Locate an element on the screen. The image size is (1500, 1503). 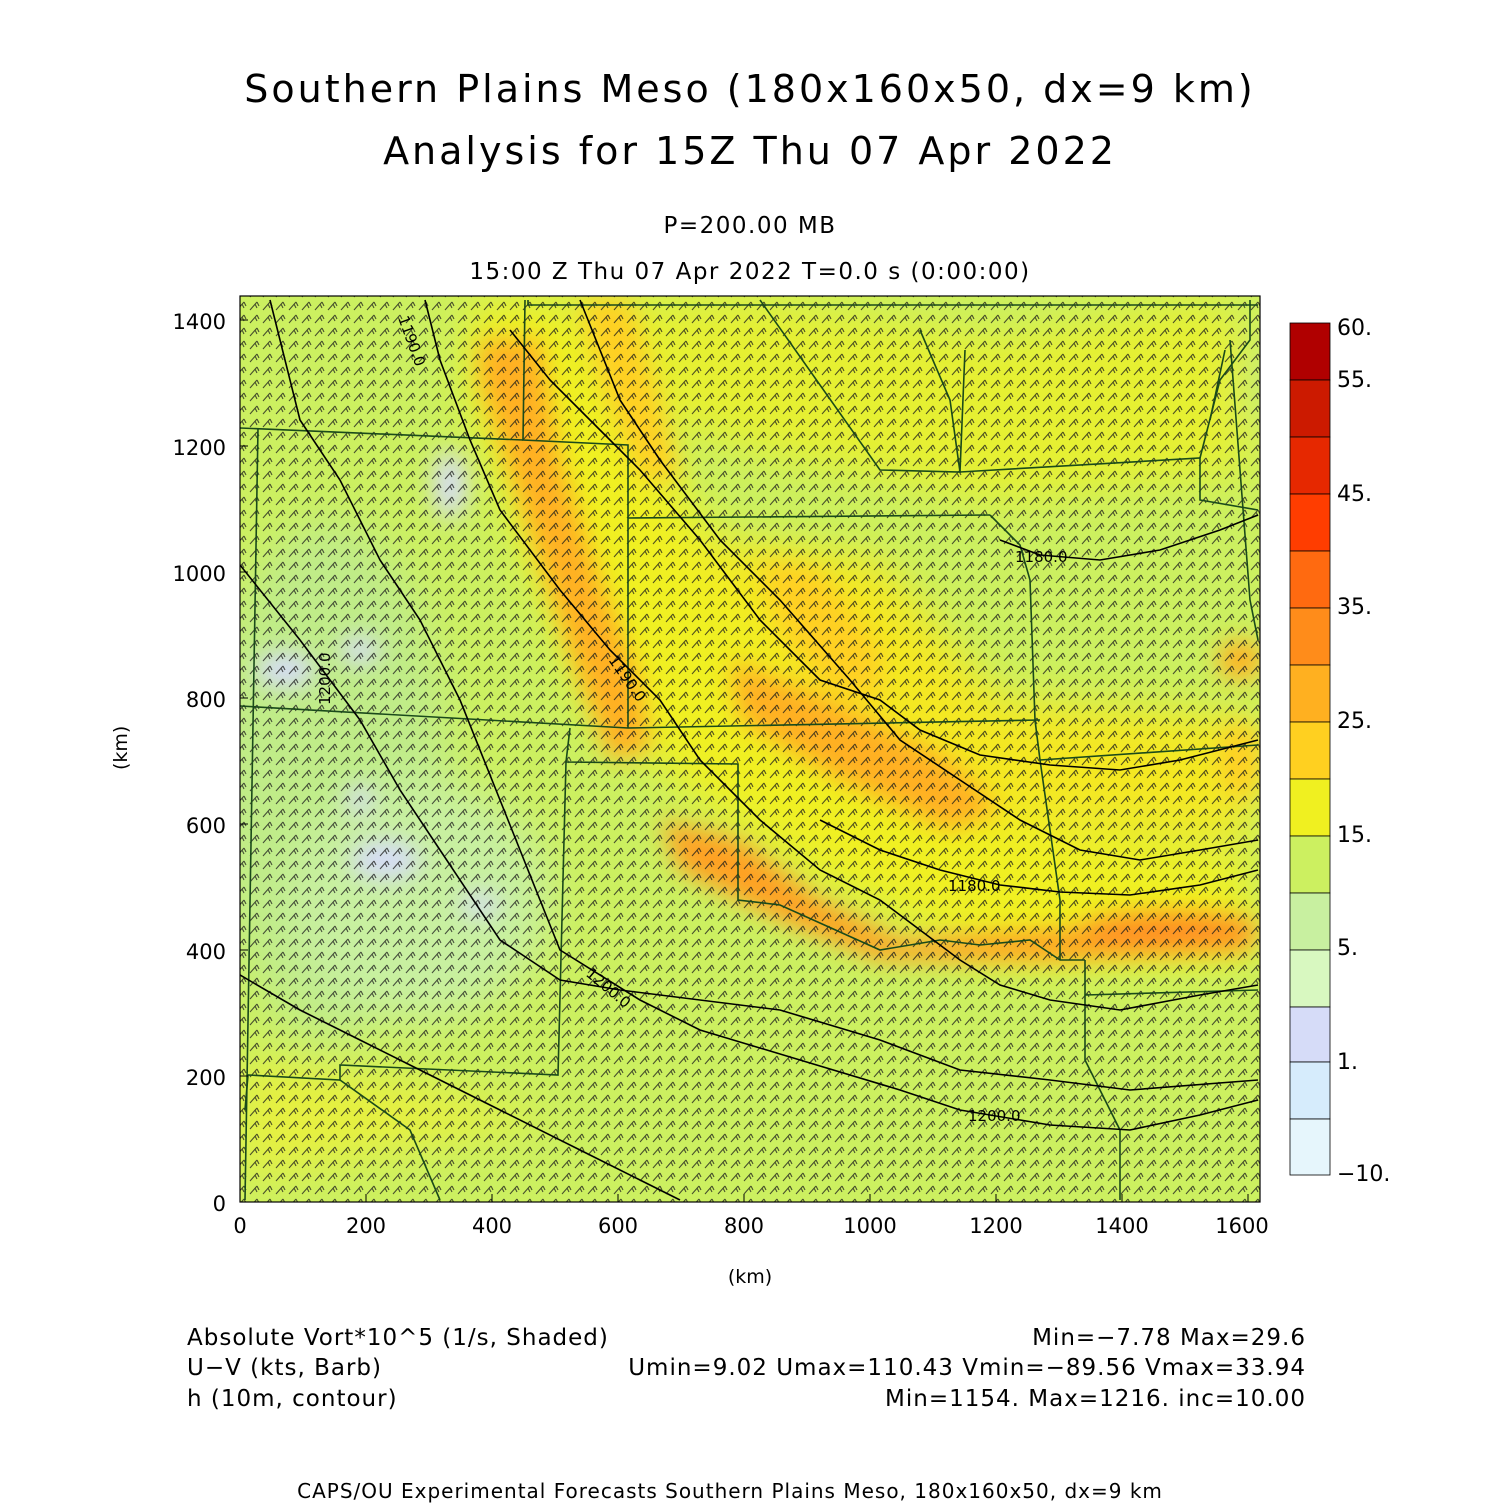
colorbar-label: 15. is located at coordinates (1354, 835).